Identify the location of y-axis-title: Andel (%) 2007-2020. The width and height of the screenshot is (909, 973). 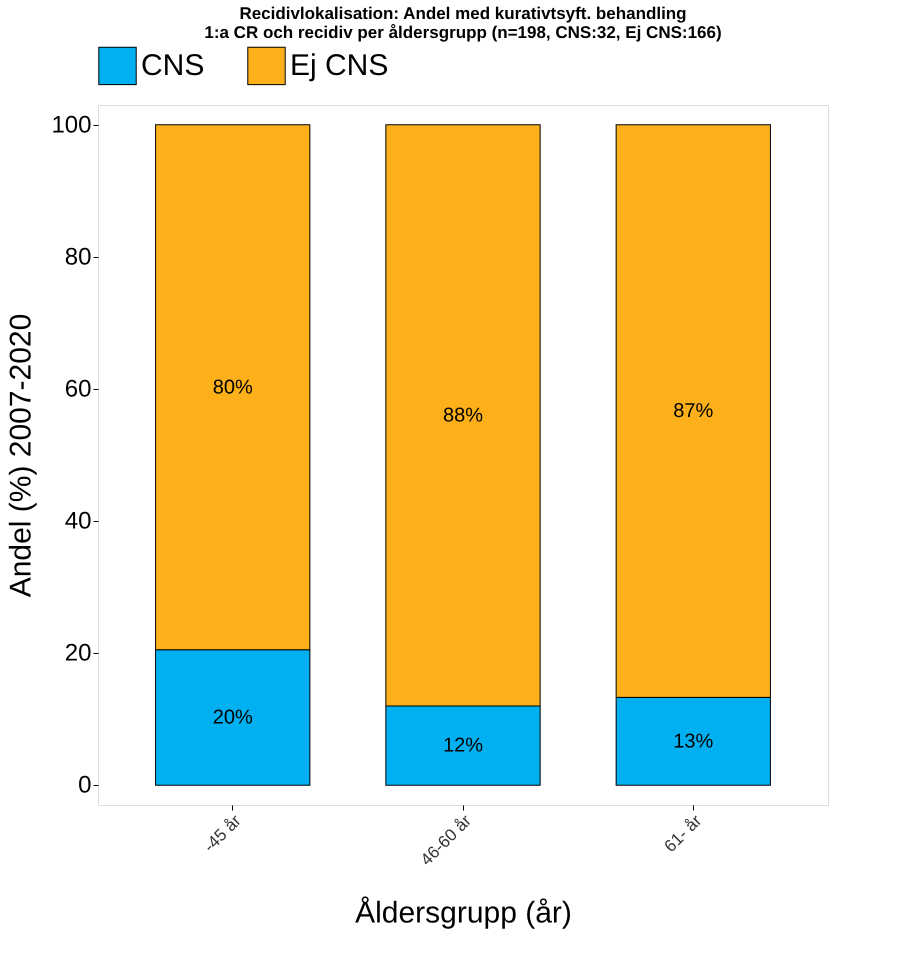
(21, 456).